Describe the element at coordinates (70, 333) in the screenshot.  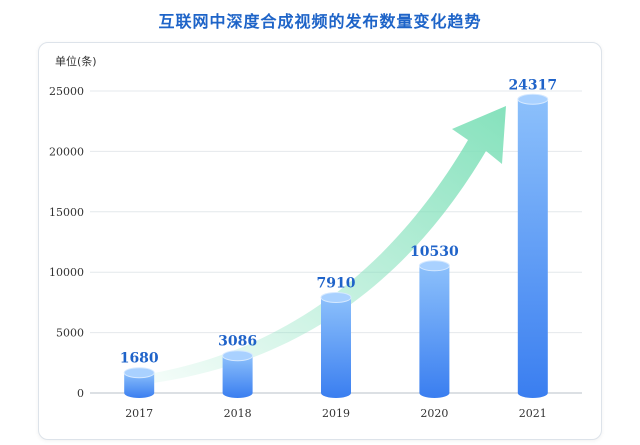
I see `y-tick-label: 5000` at that location.